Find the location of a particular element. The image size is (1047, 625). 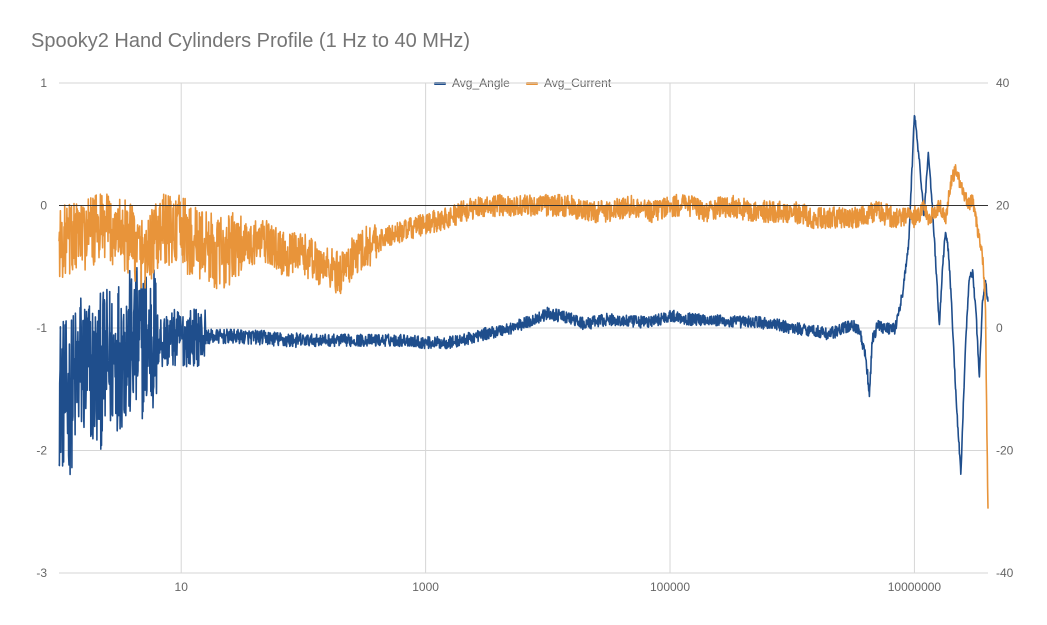

right-y-tick-label: -20 is located at coordinates (1005, 451).